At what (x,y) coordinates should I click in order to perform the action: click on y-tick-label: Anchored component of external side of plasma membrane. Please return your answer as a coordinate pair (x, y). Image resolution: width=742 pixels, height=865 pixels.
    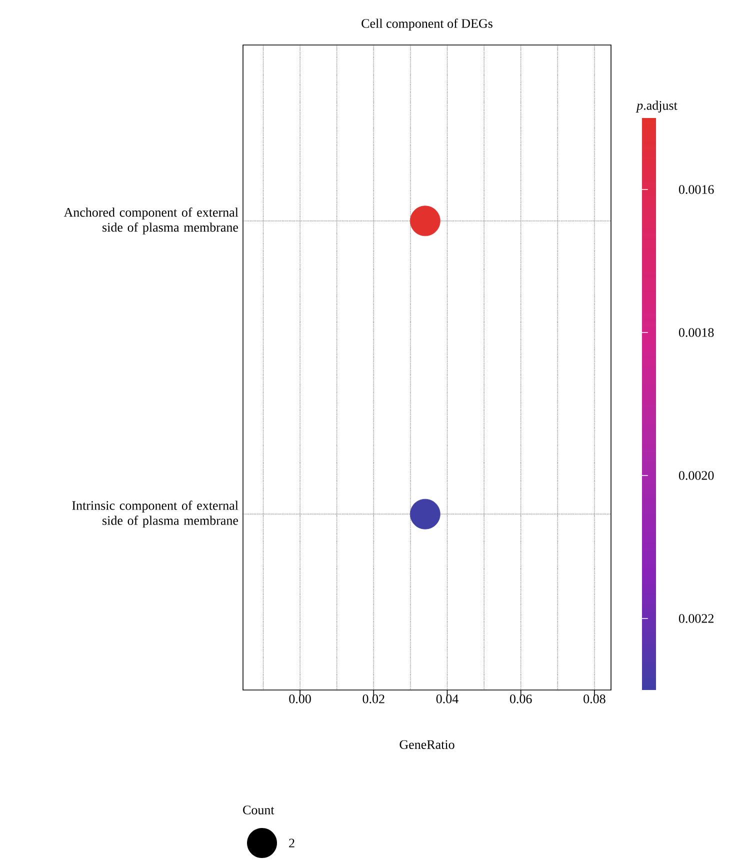
    Looking at the image, I should click on (151, 220).